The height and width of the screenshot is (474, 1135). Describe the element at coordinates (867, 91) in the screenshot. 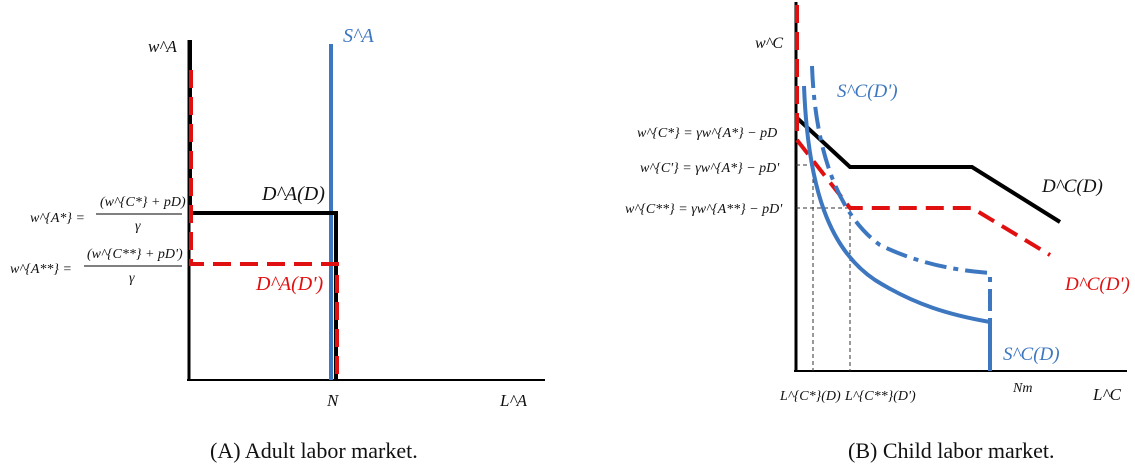

I see `supply-alt-label: S^C(D')` at that location.